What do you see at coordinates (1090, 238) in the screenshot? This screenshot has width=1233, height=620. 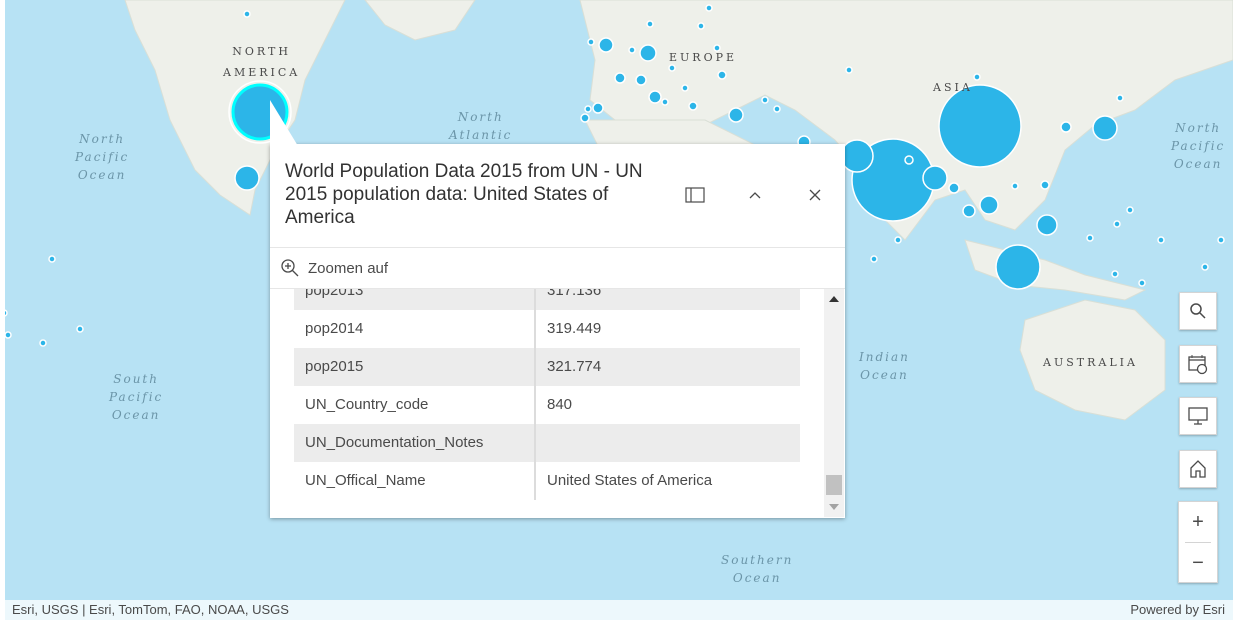 I see `marker-a15` at bounding box center [1090, 238].